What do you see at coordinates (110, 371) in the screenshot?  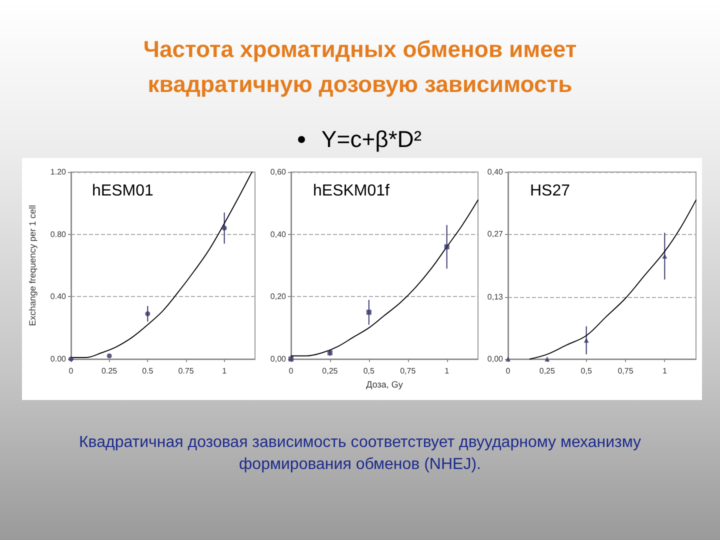 I see `x-tick-label: 0.25` at bounding box center [110, 371].